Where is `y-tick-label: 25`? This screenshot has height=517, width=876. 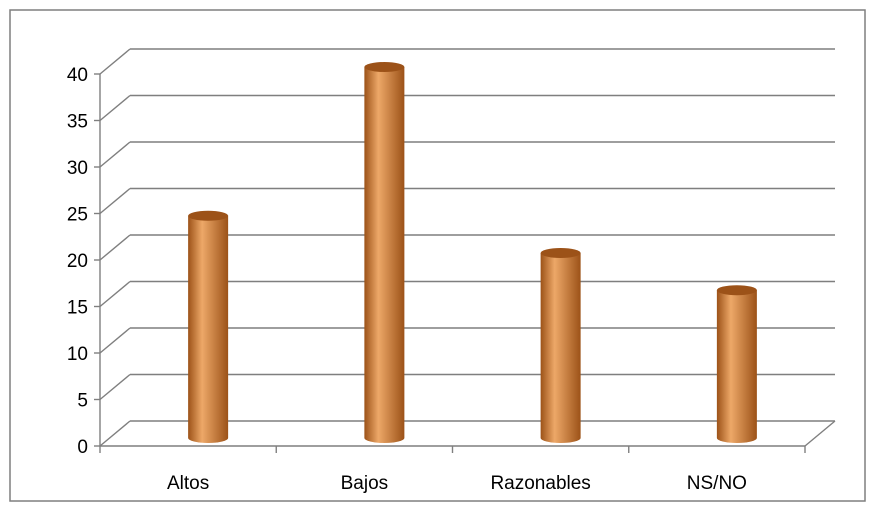 y-tick-label: 25 is located at coordinates (77, 215).